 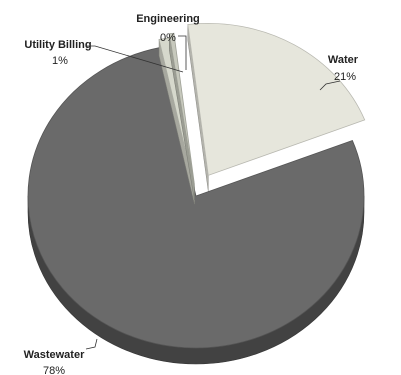 I want to click on slice-engineering, so click(x=181, y=108).